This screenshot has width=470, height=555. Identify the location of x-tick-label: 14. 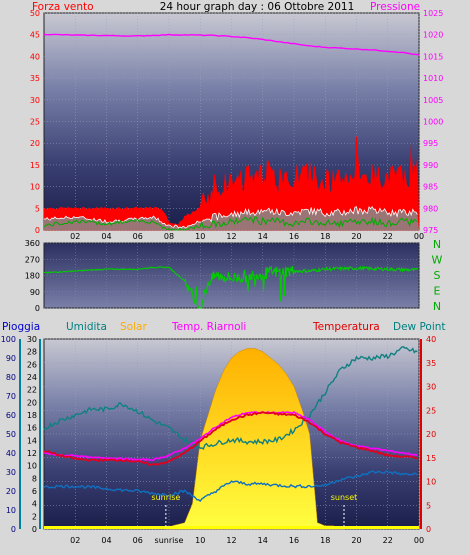
(263, 540).